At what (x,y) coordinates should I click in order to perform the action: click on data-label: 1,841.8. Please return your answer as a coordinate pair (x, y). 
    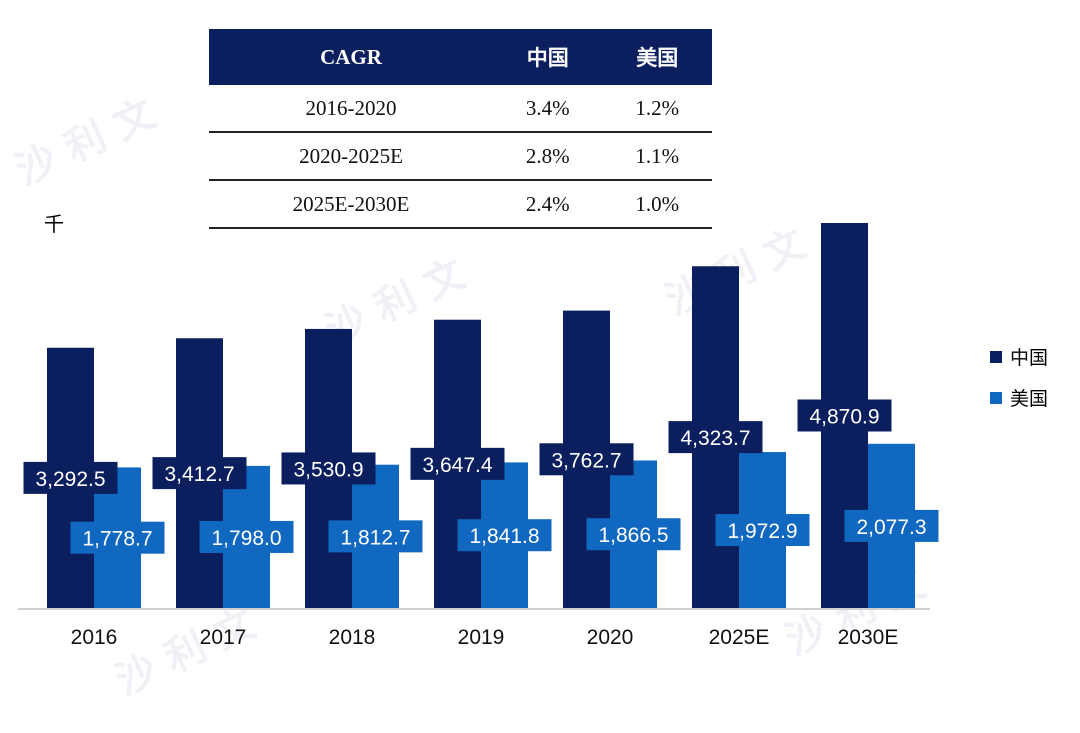
    Looking at the image, I should click on (504, 536).